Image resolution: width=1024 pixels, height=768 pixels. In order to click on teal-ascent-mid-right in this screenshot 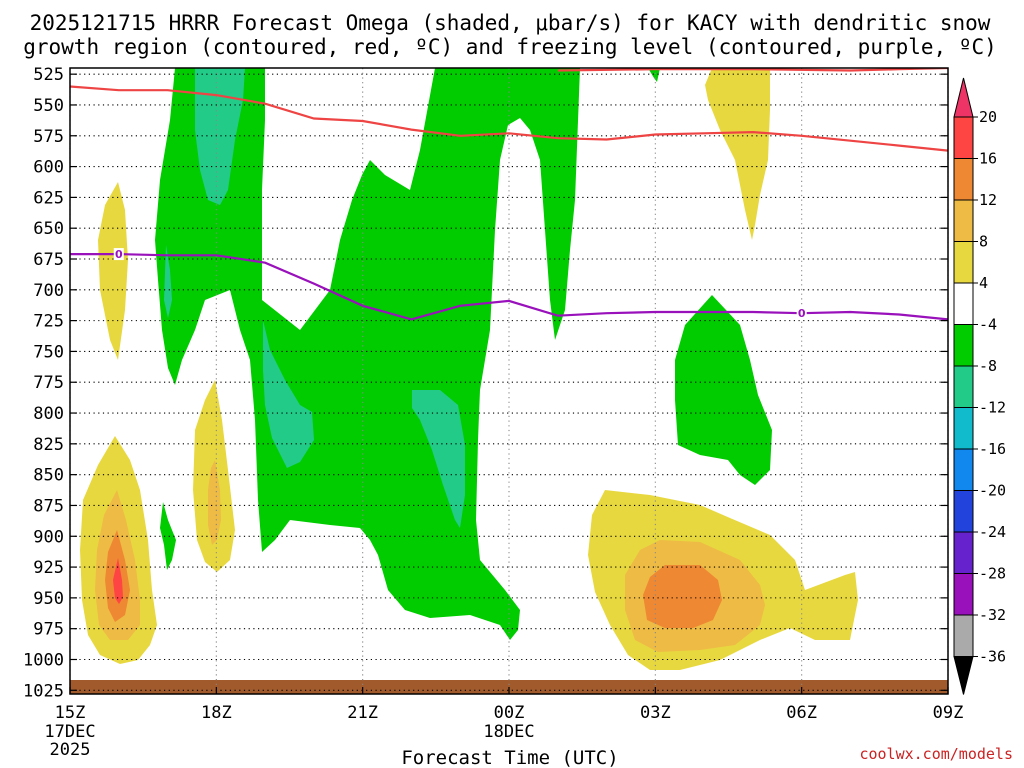, I will do `click(438, 459)`.